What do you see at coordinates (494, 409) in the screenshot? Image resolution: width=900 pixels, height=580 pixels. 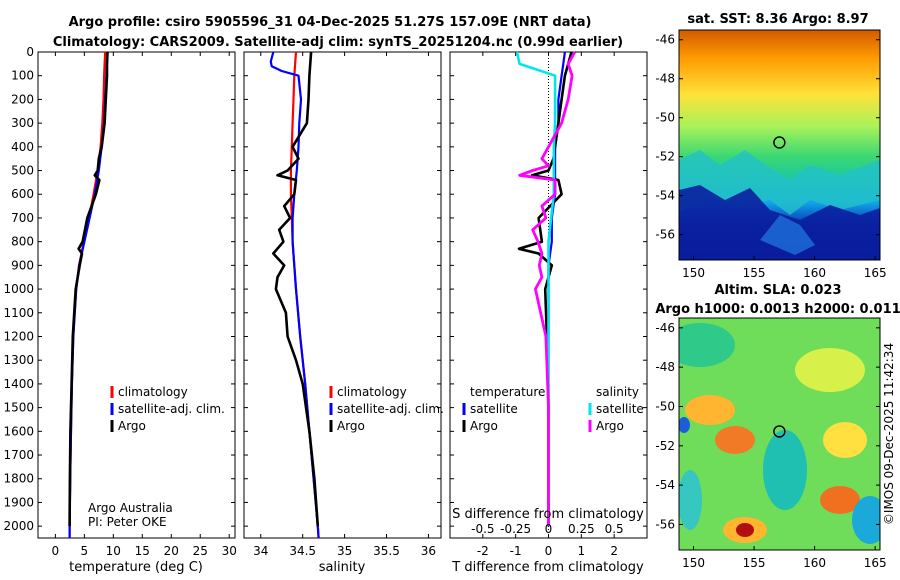 I see `legend-t-satellite: satellite` at bounding box center [494, 409].